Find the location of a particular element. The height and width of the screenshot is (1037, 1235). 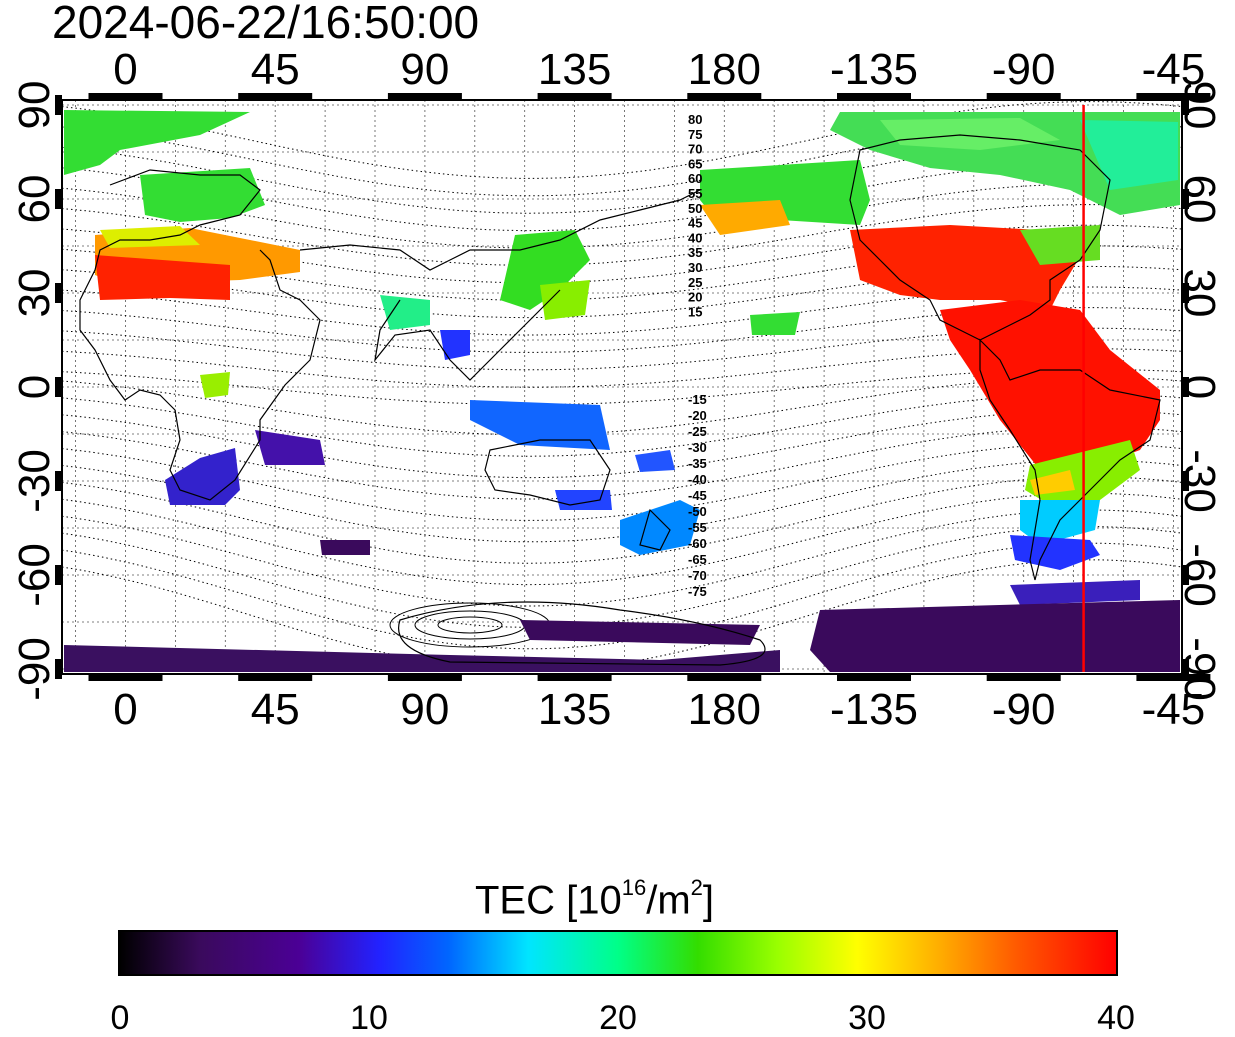

colorbar-tick-label: 20 is located at coordinates (618, 1018).